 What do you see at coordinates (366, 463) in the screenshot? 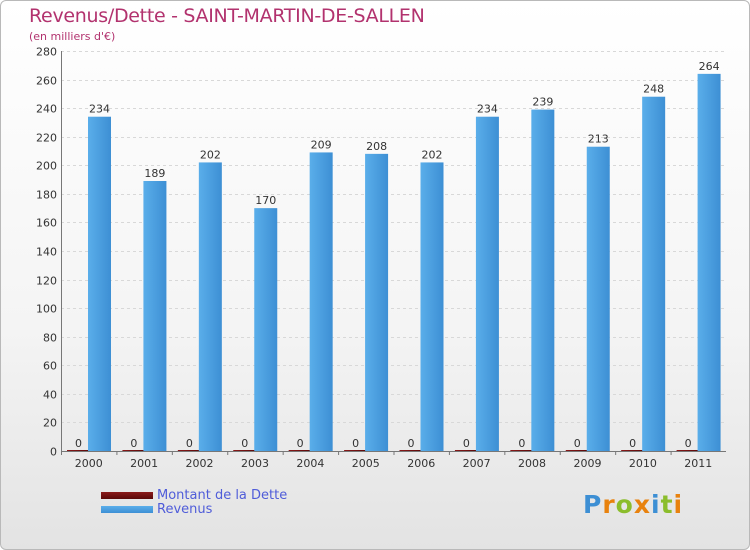
I see `x-tick-label: 2005` at bounding box center [366, 463].